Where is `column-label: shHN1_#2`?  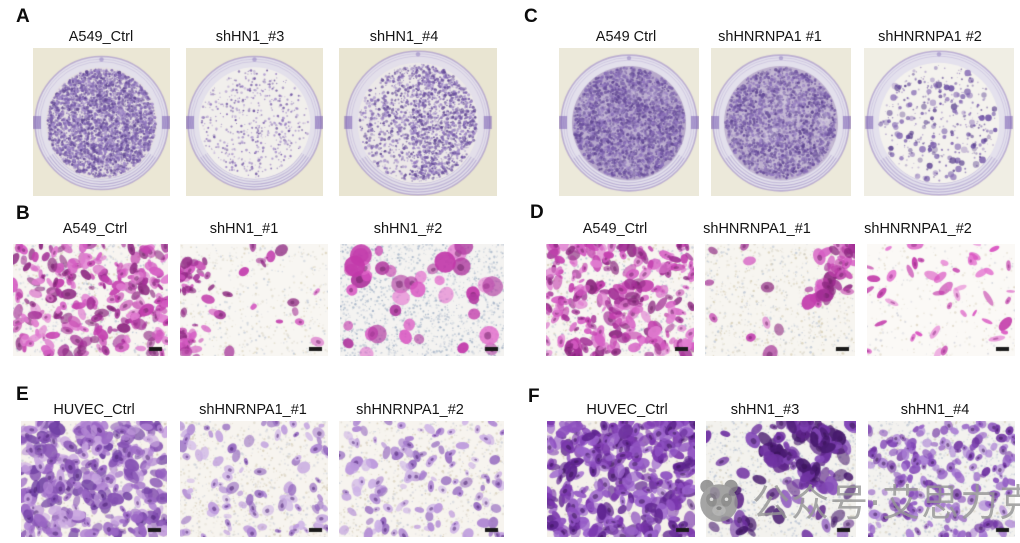 column-label: shHN1_#2 is located at coordinates (408, 229).